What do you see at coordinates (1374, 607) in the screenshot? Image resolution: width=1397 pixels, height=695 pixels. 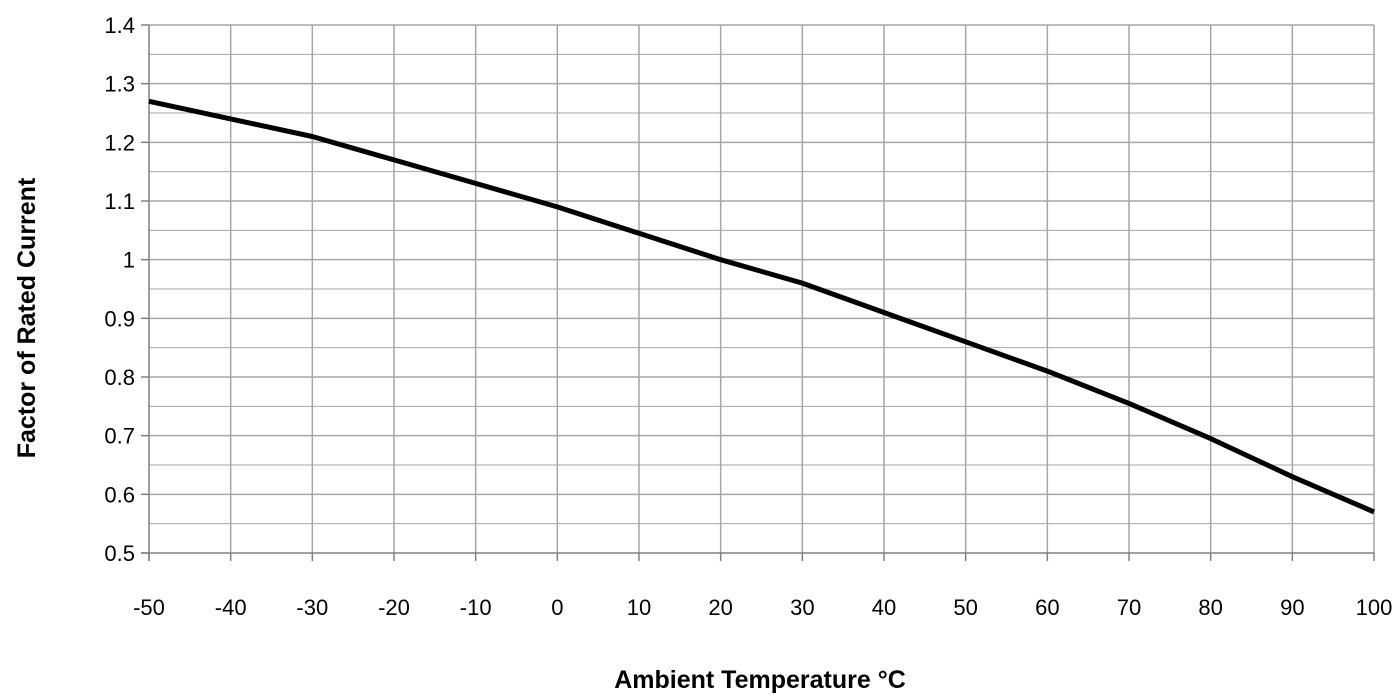 I see `x-tick-label: 100` at bounding box center [1374, 607].